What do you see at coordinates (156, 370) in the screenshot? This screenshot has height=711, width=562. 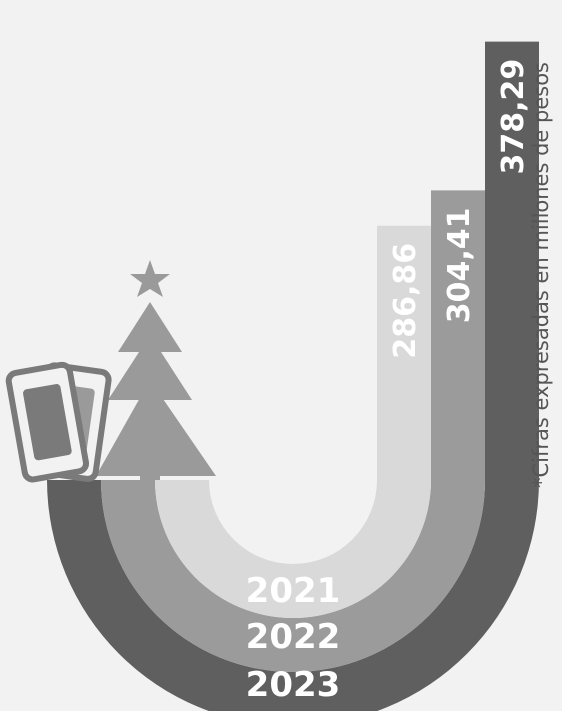 I see `christmas-tree-icon` at bounding box center [156, 370].